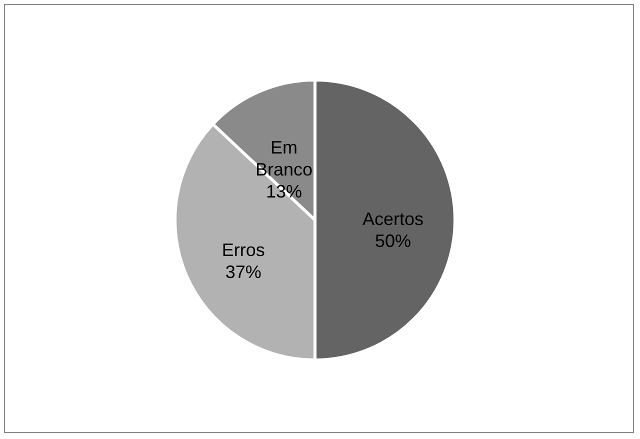 The height and width of the screenshot is (439, 640). I want to click on slice-label: Acertos, so click(393, 219).